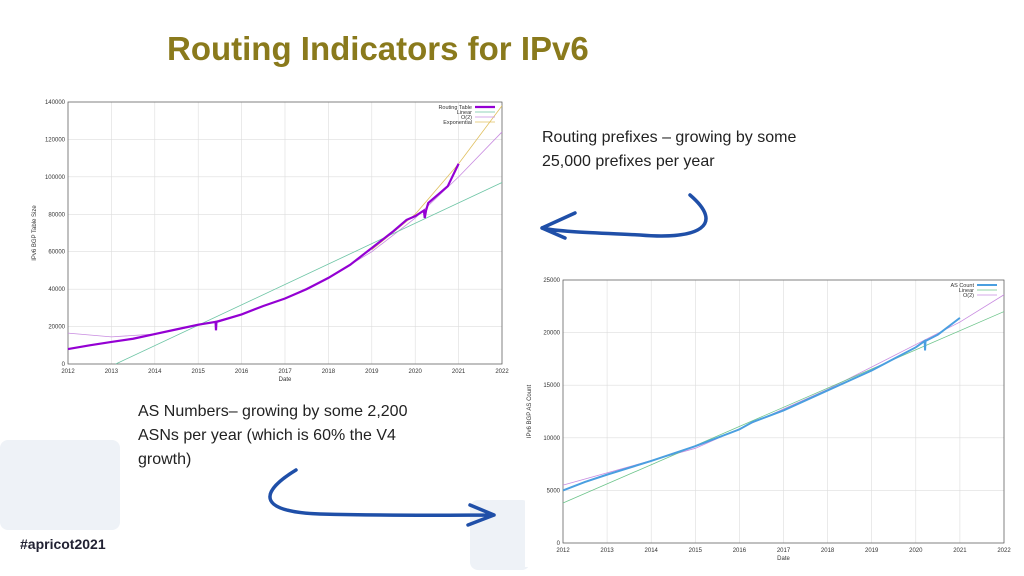  Describe the element at coordinates (761, 404) in the screenshot. I see `series-line-as-count` at that location.